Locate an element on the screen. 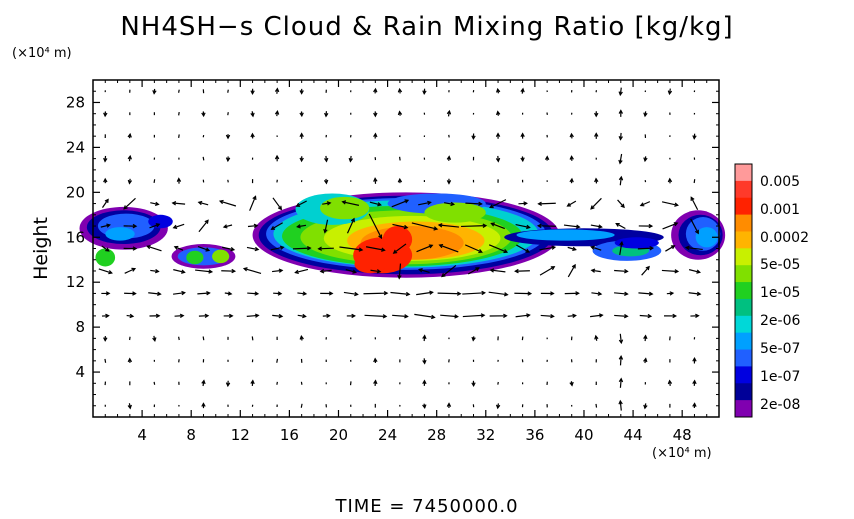 The width and height of the screenshot is (854, 519). cloud-main is located at coordinates (345, 208).